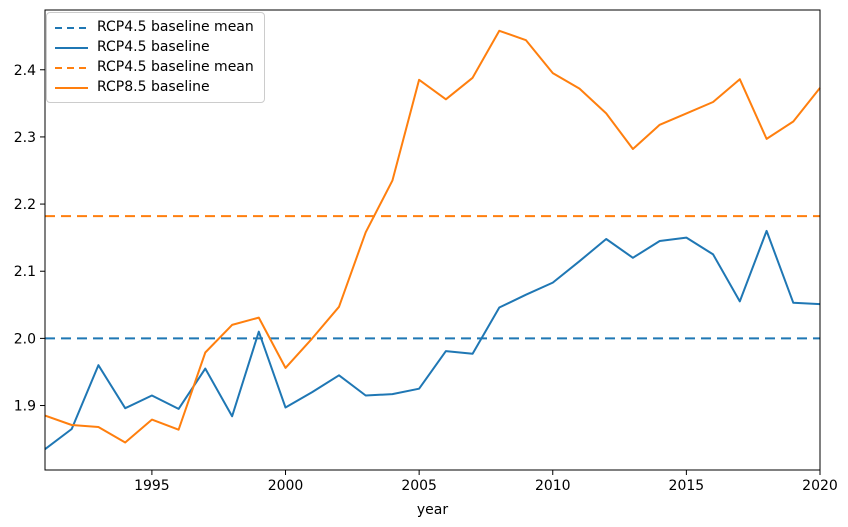 The image size is (848, 527). I want to click on x-tick-label: 1995, so click(152, 486).